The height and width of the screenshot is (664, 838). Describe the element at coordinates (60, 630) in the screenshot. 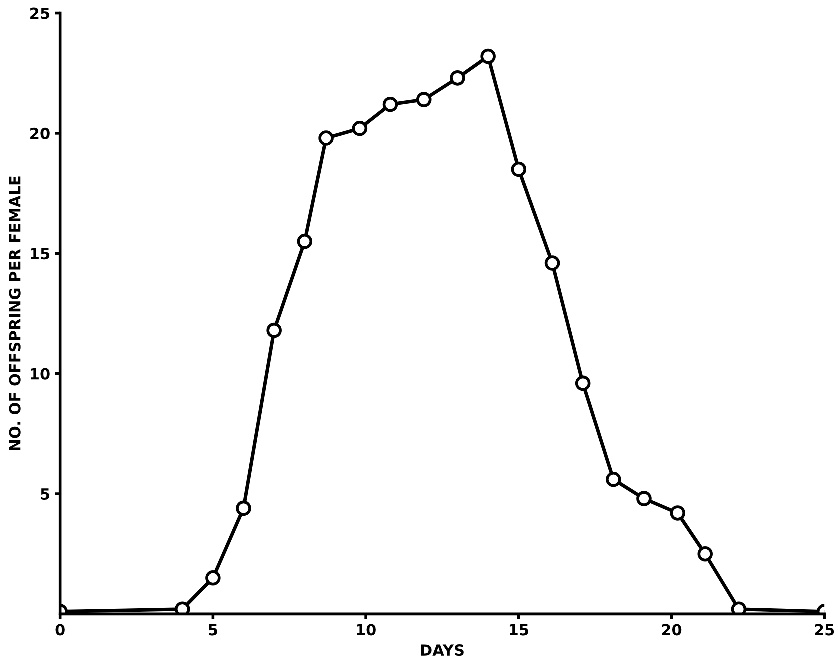

I see `x-tick-label: 0` at that location.